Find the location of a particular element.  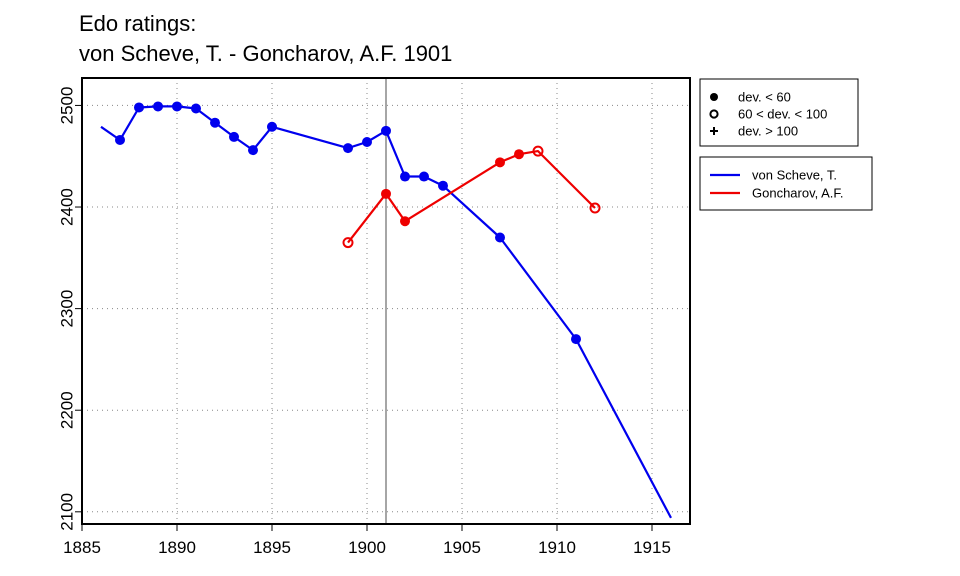

deviation-legend-label: 60 < dev. < 100 is located at coordinates (782, 114).